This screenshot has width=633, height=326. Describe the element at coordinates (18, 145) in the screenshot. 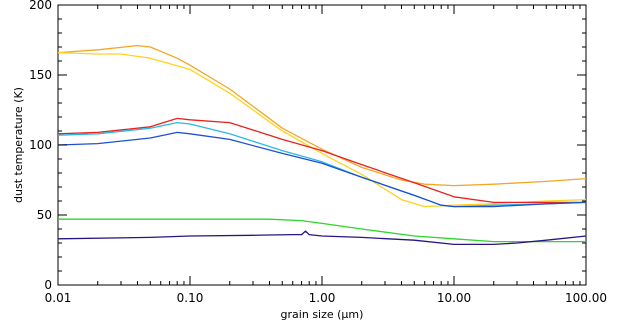

I see `y-axis-title: dust temperature (K)` at that location.